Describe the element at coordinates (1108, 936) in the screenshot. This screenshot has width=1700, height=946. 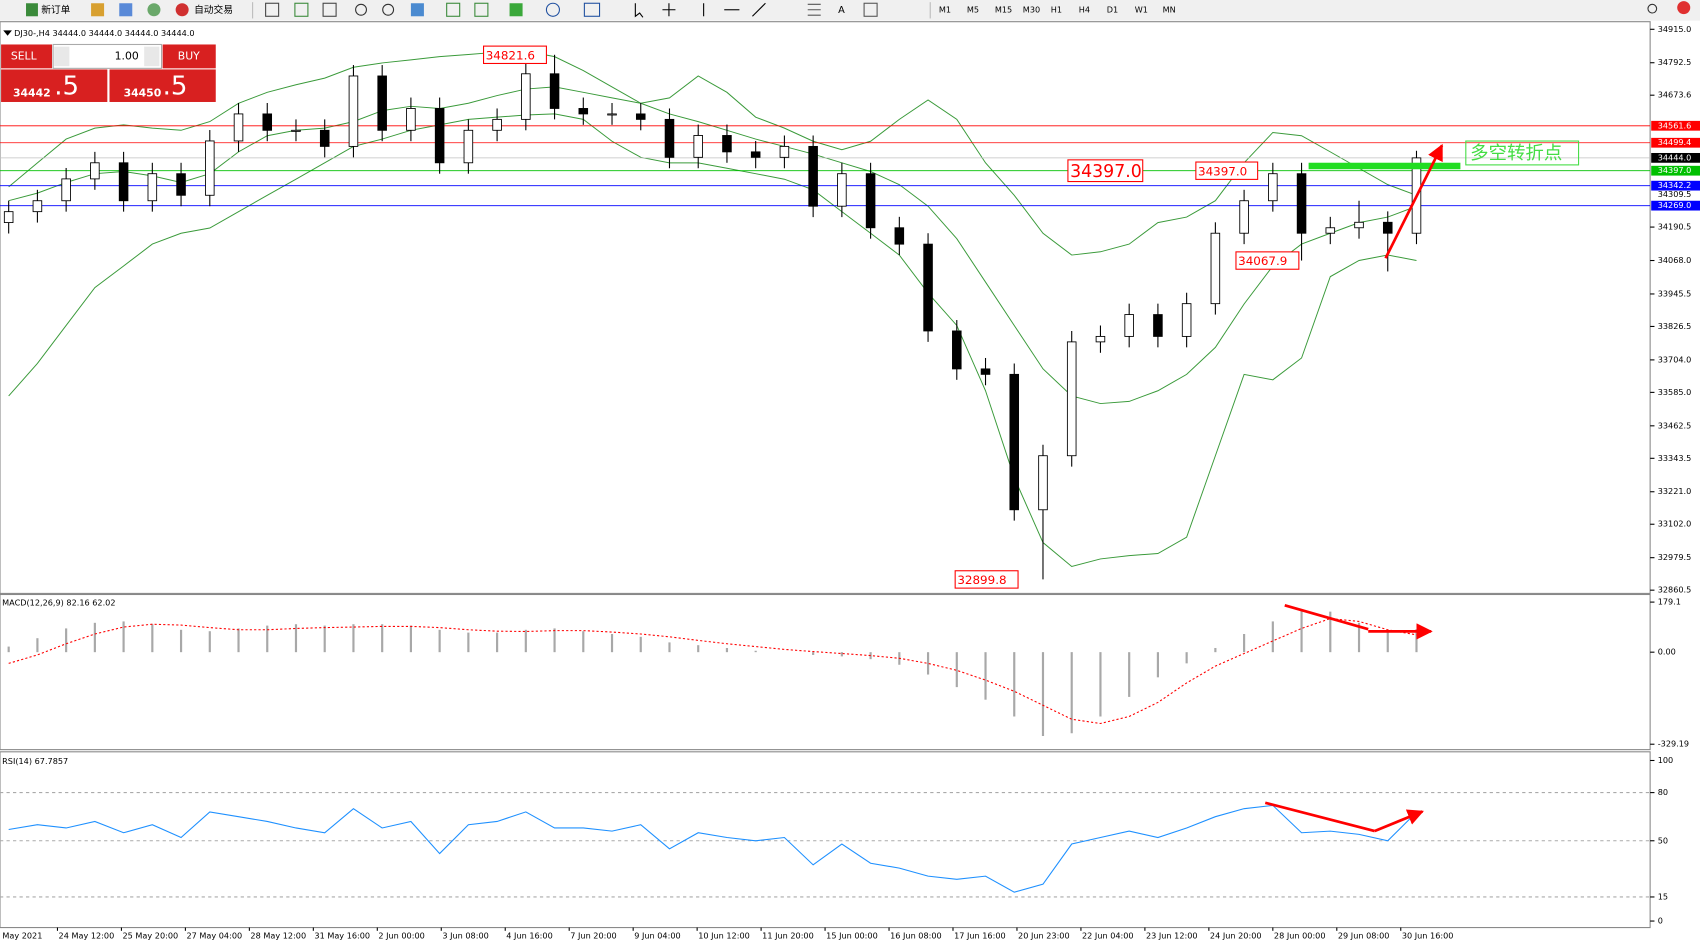
I see `x-tick-label: 22 Jun 04:00` at that location.